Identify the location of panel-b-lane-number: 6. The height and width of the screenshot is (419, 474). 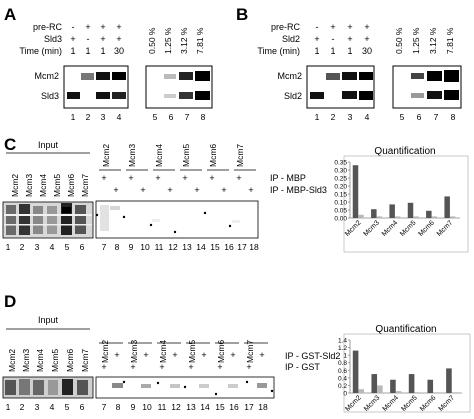
(419, 117).